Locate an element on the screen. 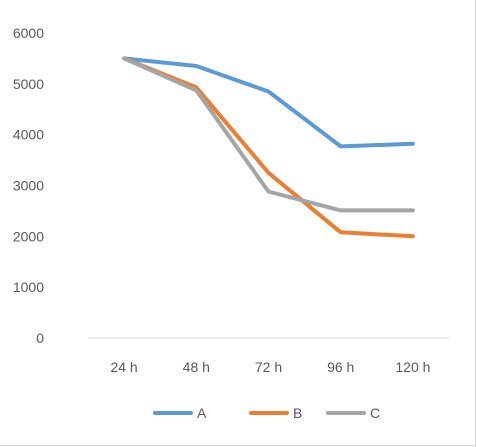 Image resolution: width=477 pixels, height=447 pixels. legend-label-c: C is located at coordinates (375, 413).